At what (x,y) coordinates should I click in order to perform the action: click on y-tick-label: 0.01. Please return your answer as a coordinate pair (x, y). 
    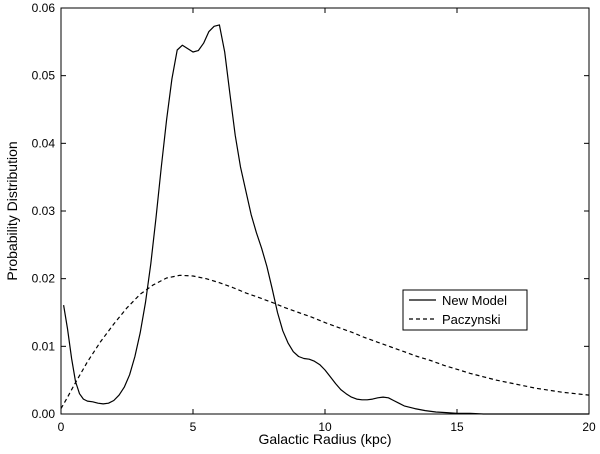
    Looking at the image, I should click on (44, 346).